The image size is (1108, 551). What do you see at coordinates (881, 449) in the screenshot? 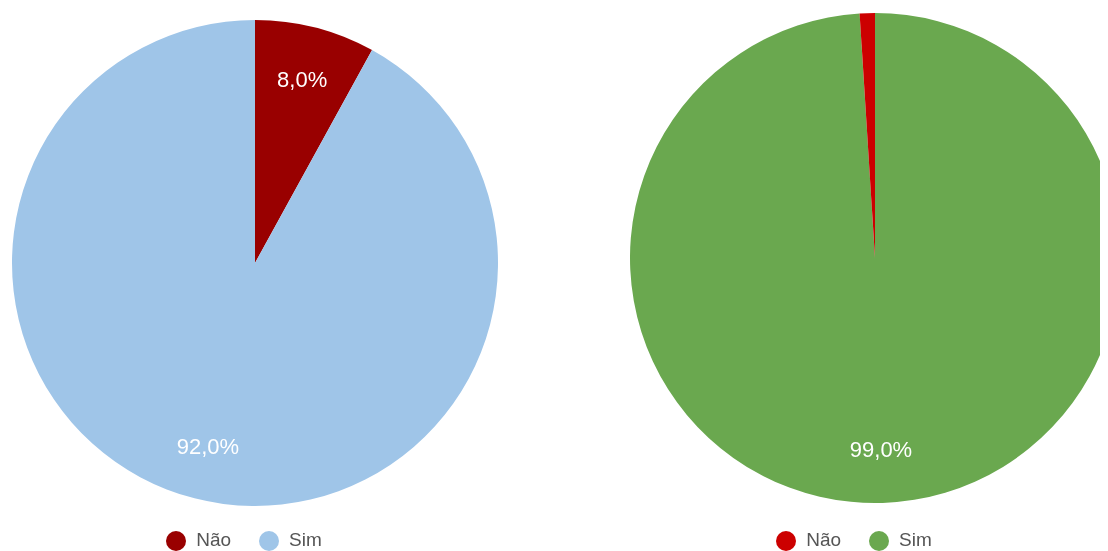
I see `data-label: 99,0%` at bounding box center [881, 449].